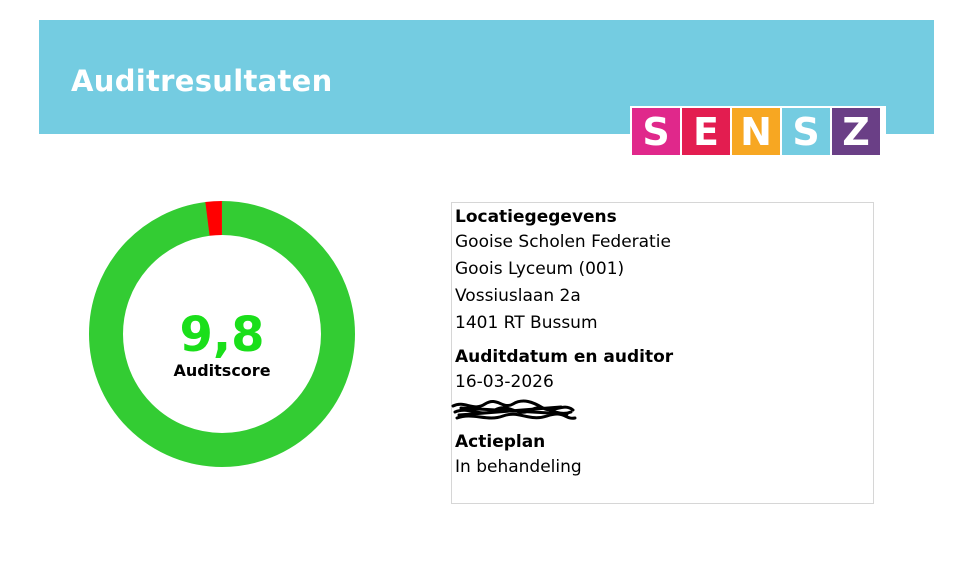 The width and height of the screenshot is (954, 568). Describe the element at coordinates (526, 323) in the screenshot. I see `location-postcode-city: 1401 RT Bussum` at that location.